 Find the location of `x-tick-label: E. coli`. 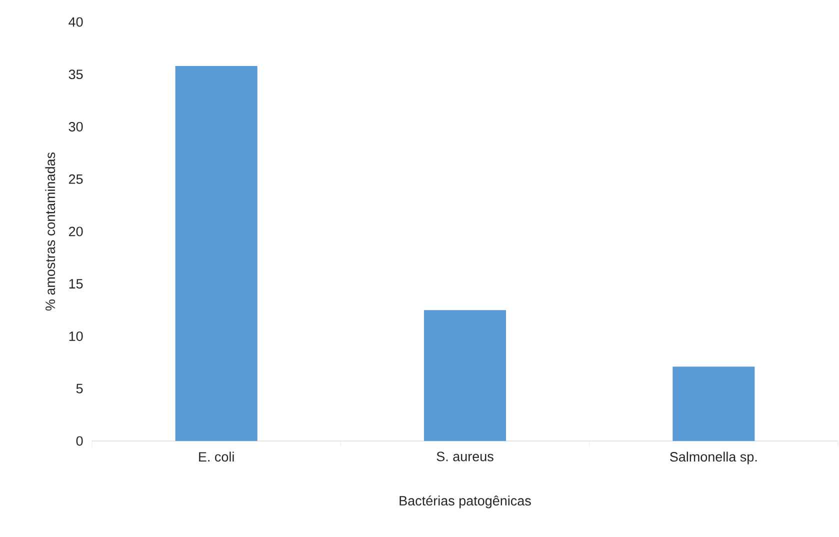

x-tick-label: E. coli is located at coordinates (216, 457).